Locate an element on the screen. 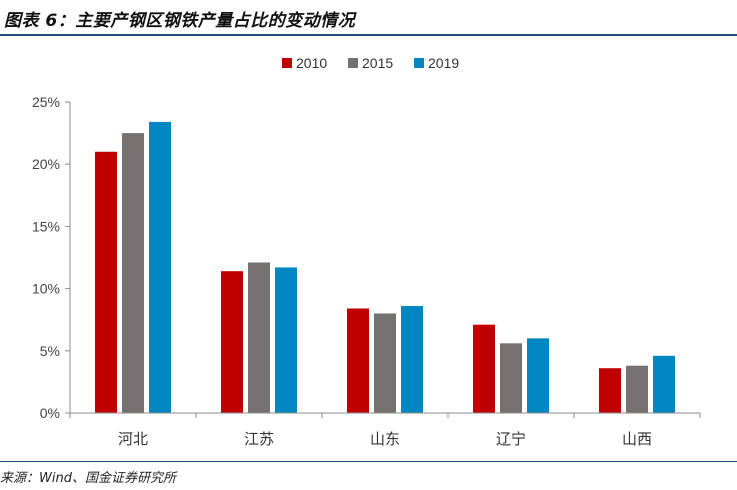 The height and width of the screenshot is (490, 737). y-tick-label: 25% is located at coordinates (46, 102).